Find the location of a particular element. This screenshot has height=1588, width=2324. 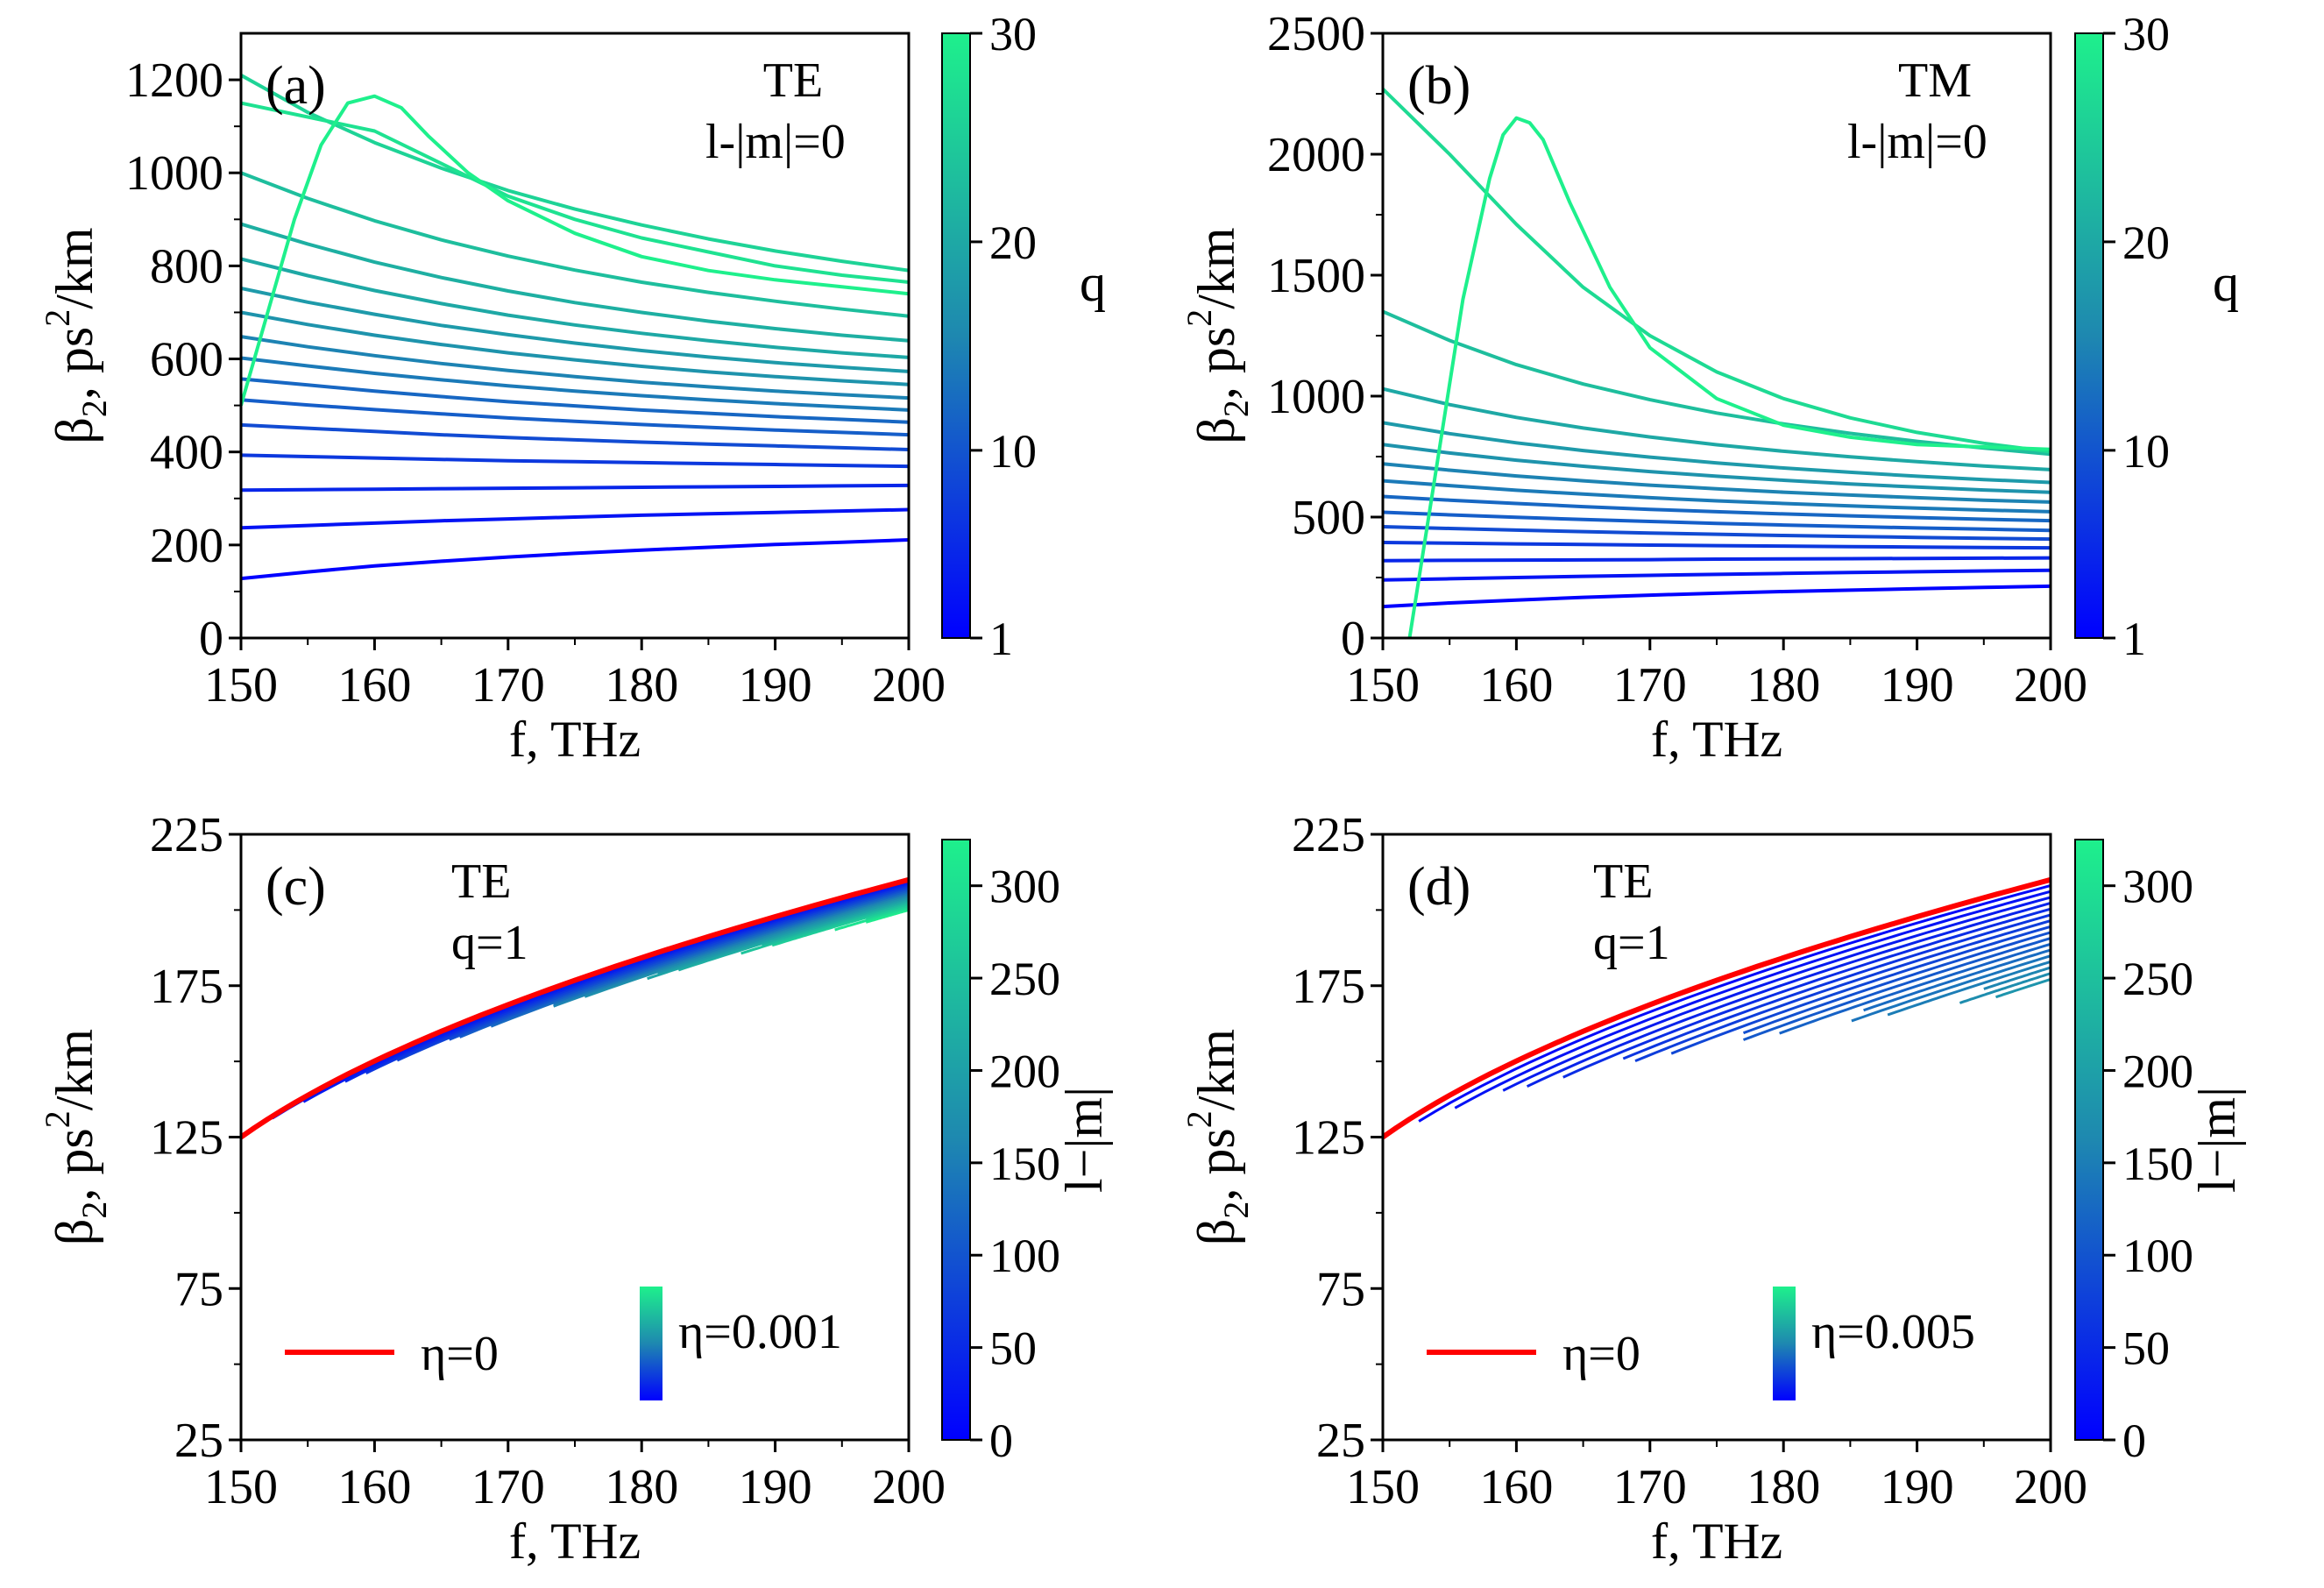

annotation-line: TE is located at coordinates (1623, 881).